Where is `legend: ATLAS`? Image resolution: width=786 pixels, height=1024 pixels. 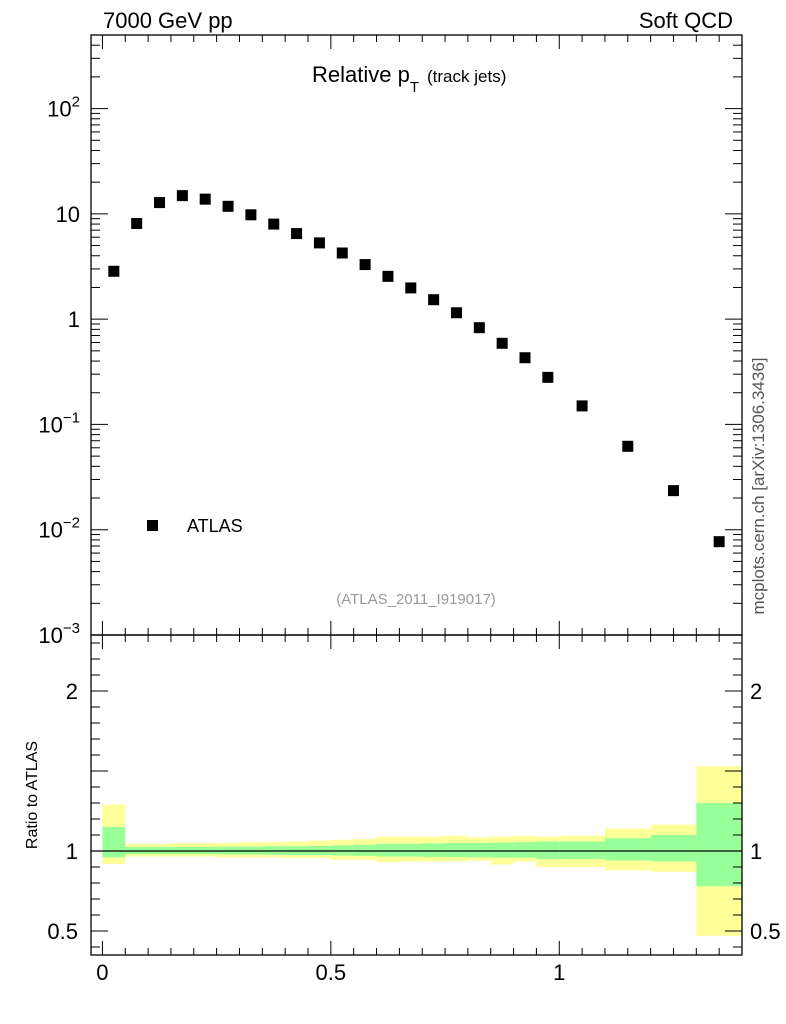
legend: ATLAS is located at coordinates (195, 526).